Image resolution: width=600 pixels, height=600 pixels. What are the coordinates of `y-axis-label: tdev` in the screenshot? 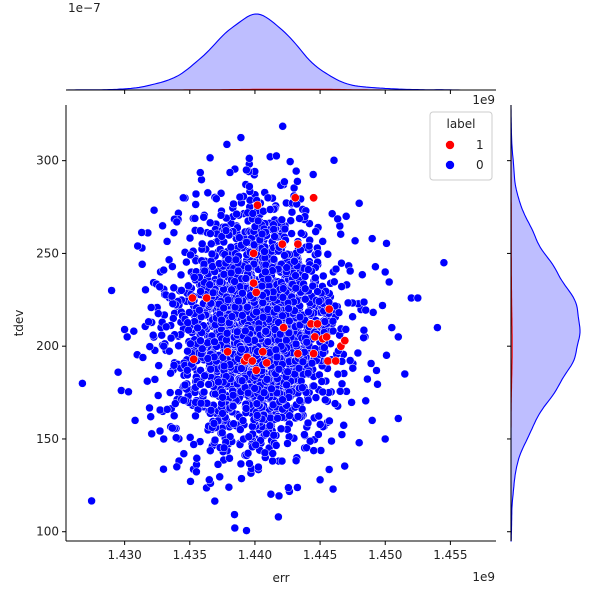 It's located at (19, 323).